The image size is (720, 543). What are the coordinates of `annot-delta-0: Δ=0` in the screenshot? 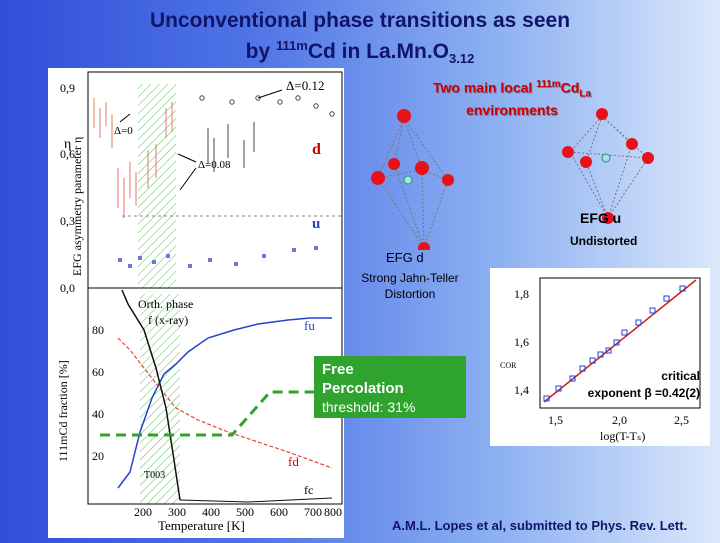 It's located at (123, 131).